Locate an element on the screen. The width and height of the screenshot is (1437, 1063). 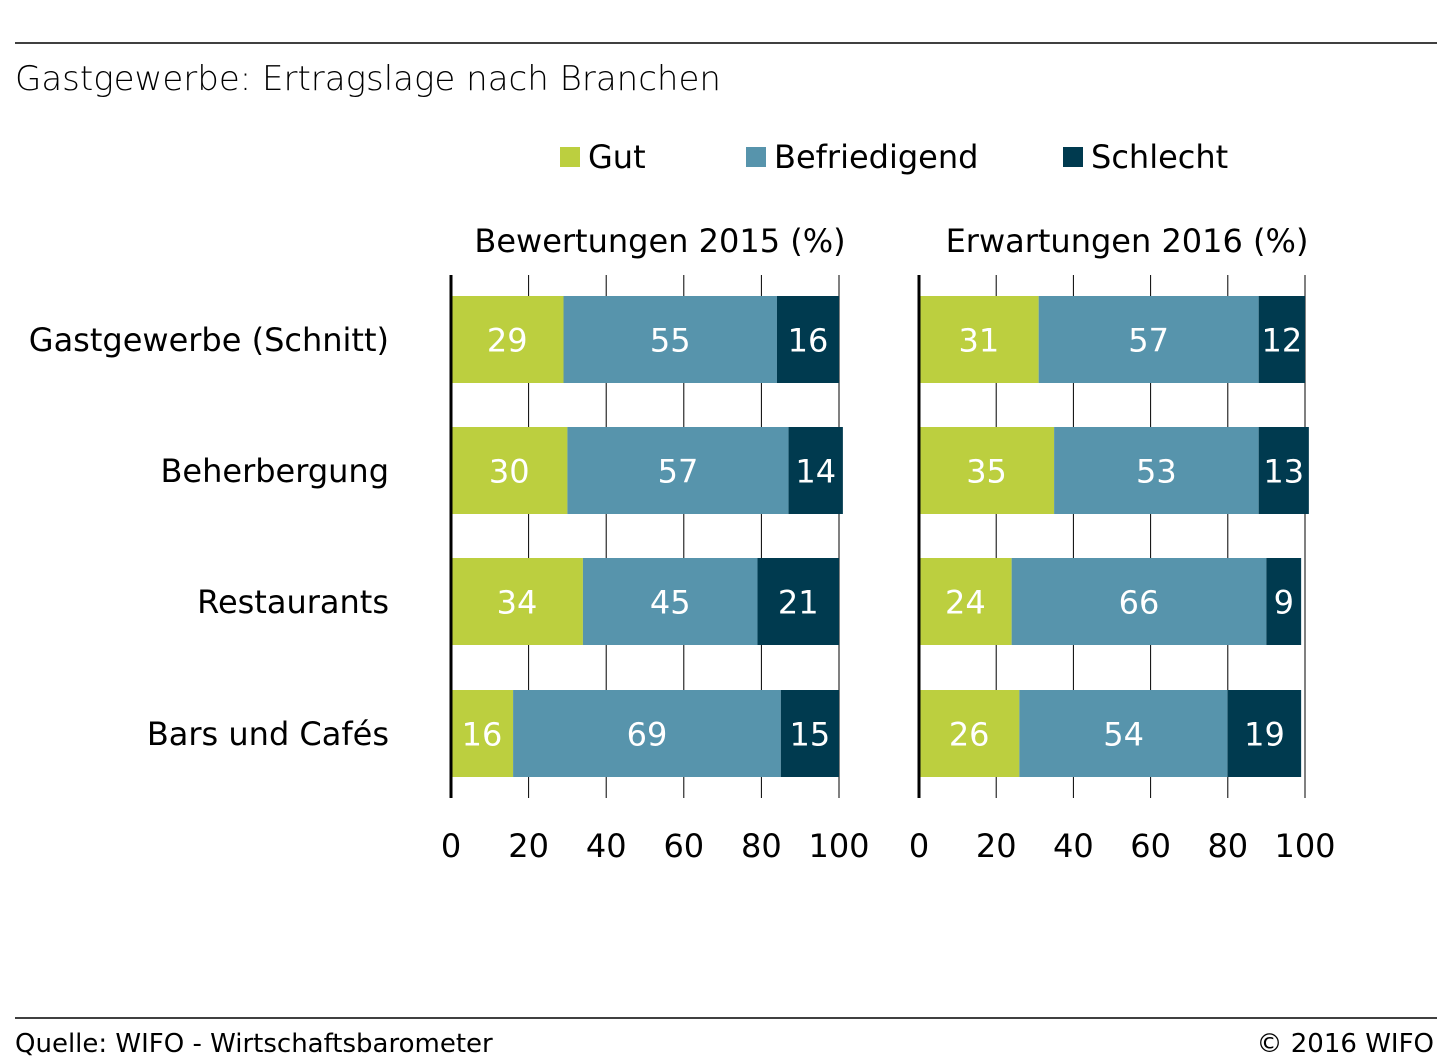
data-label: 13 is located at coordinates (1283, 472).